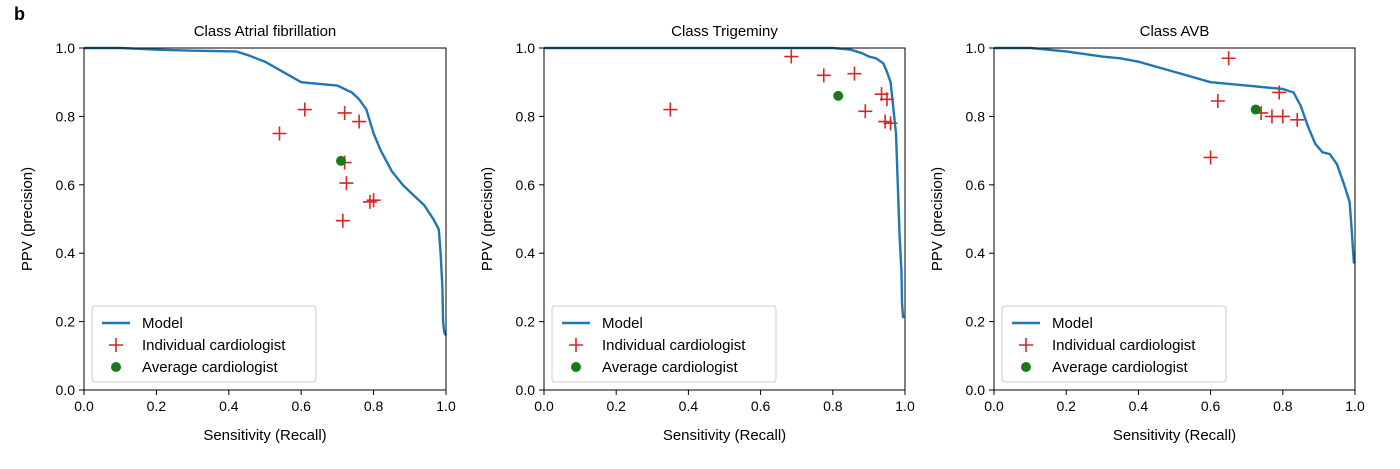 This screenshot has height=469, width=1400. Describe the element at coordinates (1175, 155) in the screenshot. I see `model-pr-curve` at that location.